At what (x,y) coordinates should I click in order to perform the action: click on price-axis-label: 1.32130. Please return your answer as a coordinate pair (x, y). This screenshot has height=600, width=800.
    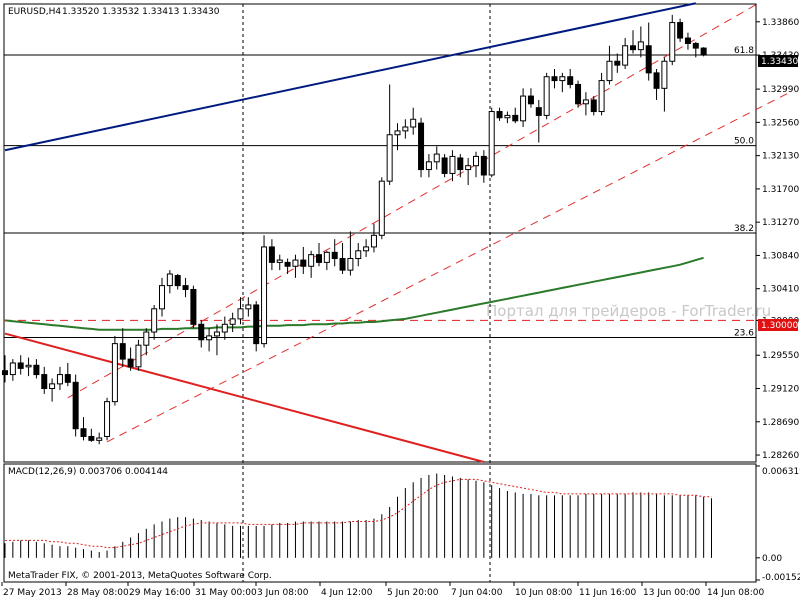
    Looking at the image, I should click on (780, 157).